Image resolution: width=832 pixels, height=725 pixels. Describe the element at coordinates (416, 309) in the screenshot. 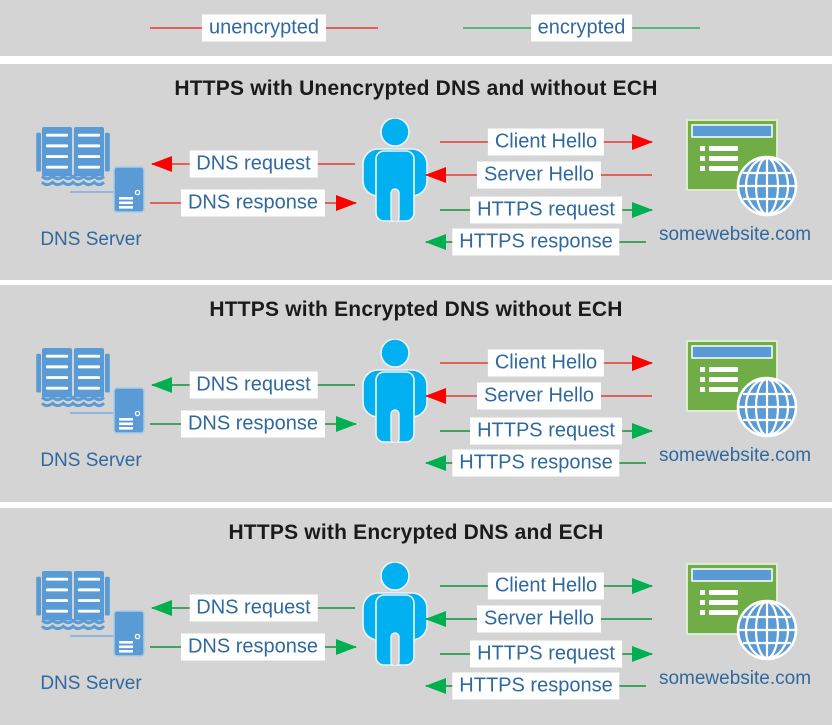

I see `panel-title: HTTPS with Encrypted DNS without ECH` at that location.